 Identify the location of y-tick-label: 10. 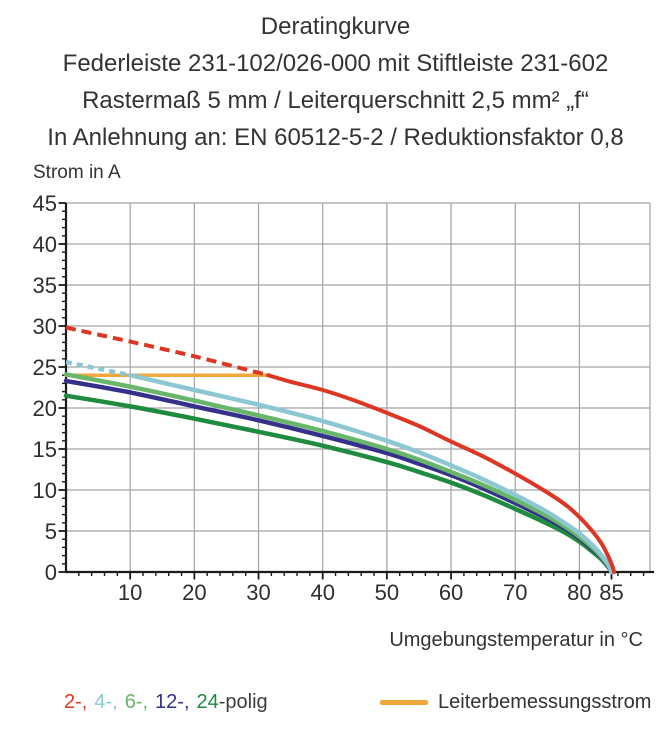
(45, 490).